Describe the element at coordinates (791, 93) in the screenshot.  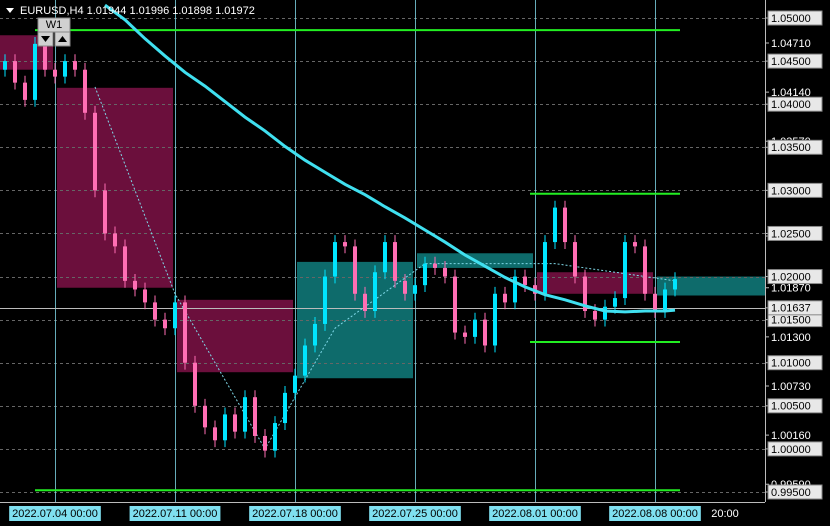
I see `level-label: 1.04140` at that location.